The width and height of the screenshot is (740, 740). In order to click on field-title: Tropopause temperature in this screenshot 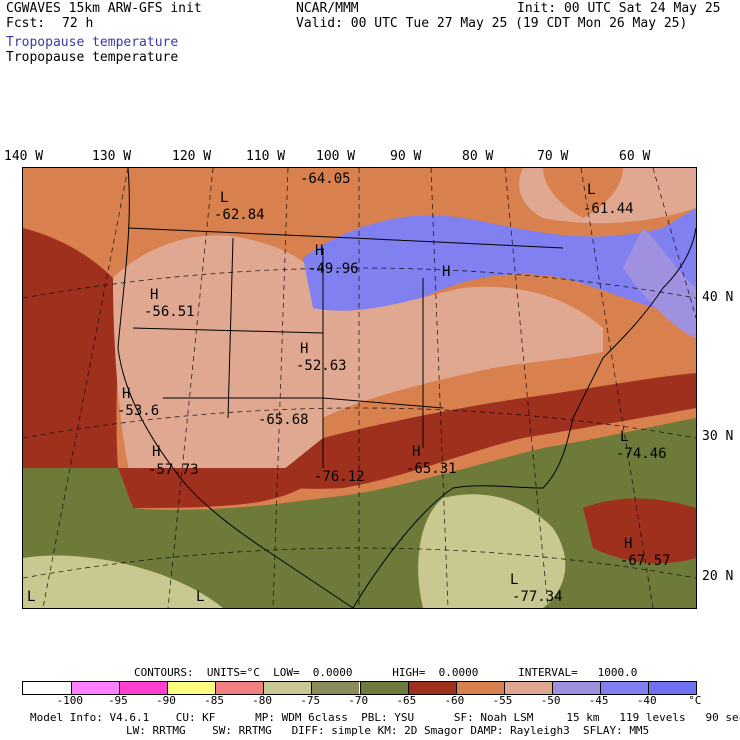, I will do `click(92, 57)`.